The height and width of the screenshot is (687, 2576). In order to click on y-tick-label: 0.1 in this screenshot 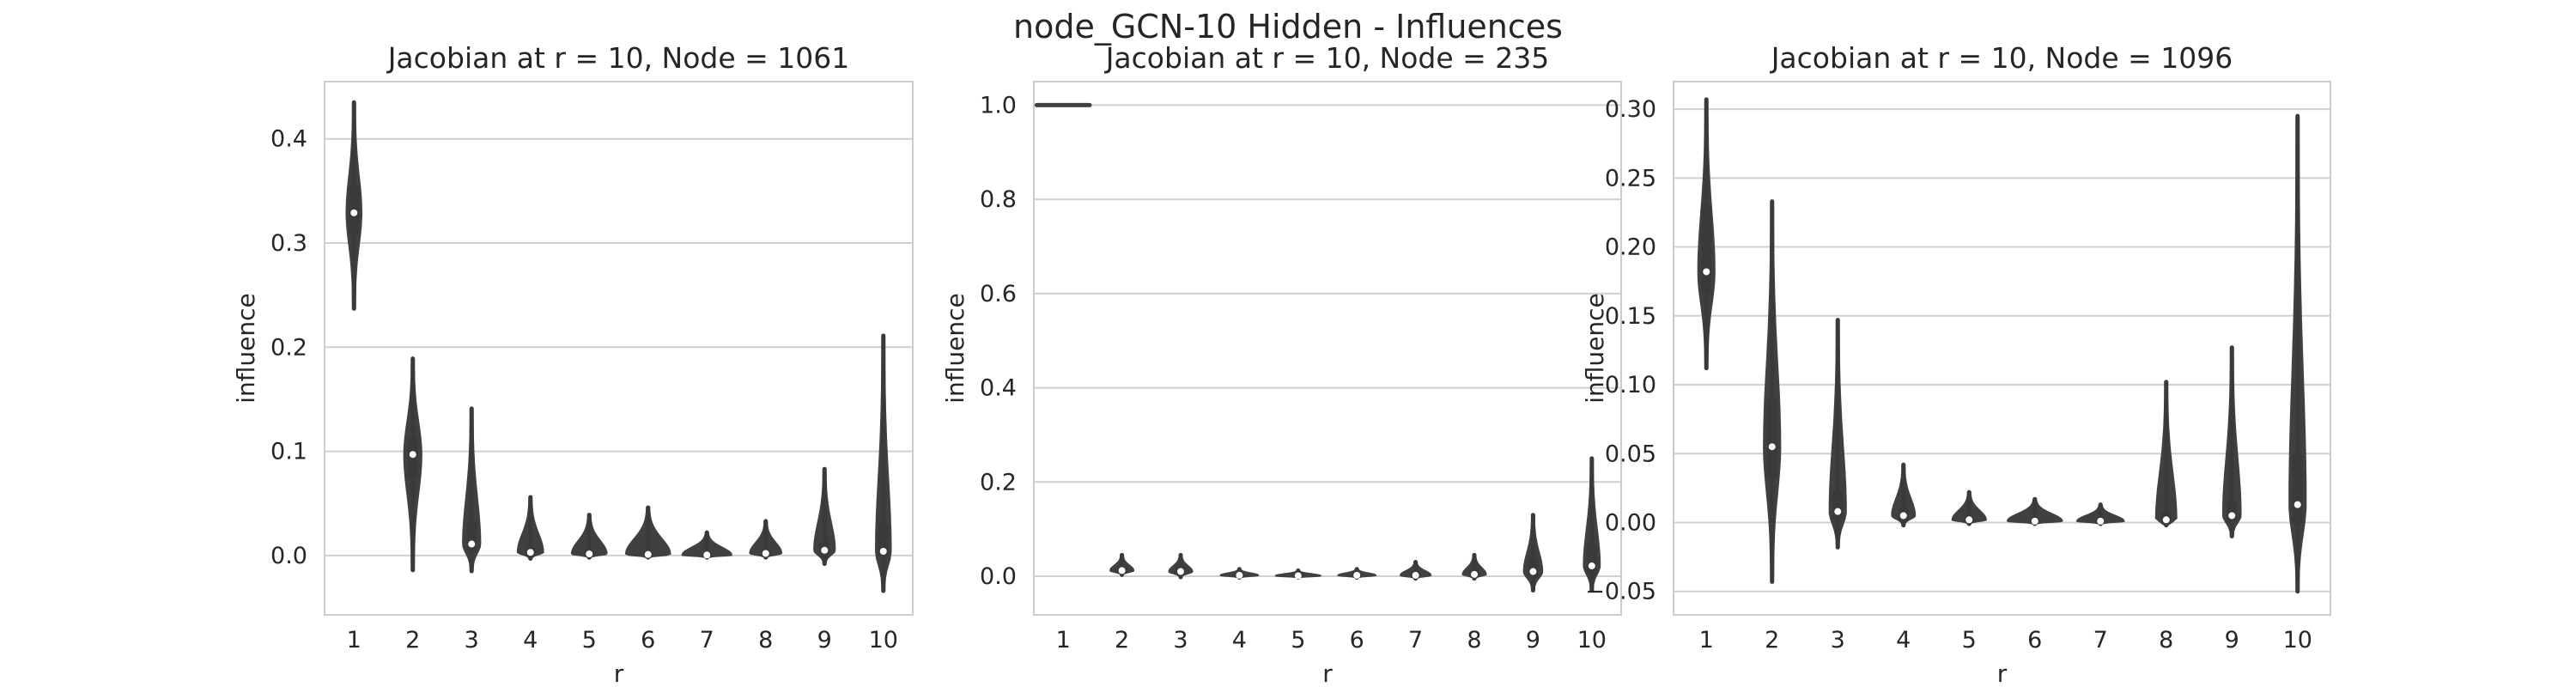, I will do `click(289, 452)`.